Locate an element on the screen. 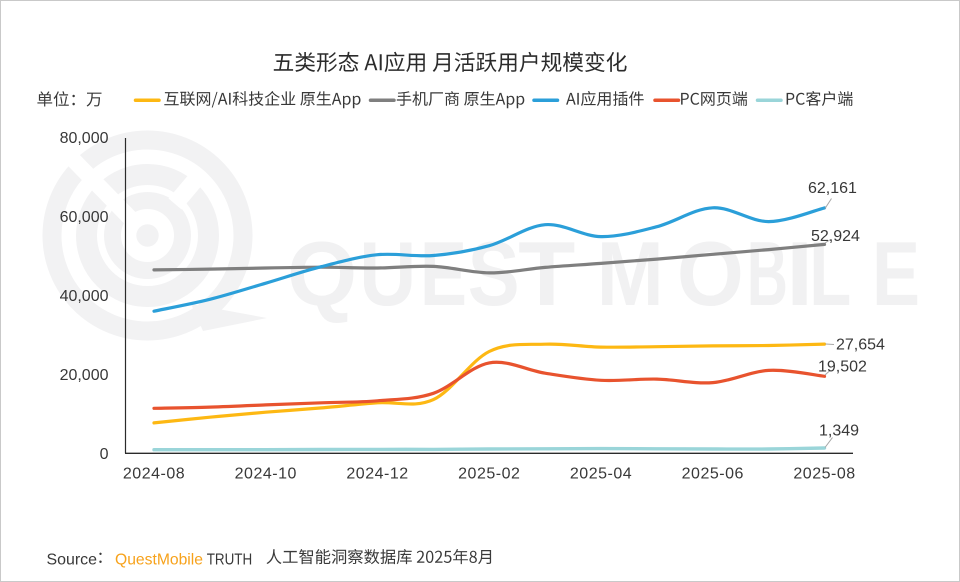 The width and height of the screenshot is (960, 582). svg-text: O is located at coordinates (710, 274).